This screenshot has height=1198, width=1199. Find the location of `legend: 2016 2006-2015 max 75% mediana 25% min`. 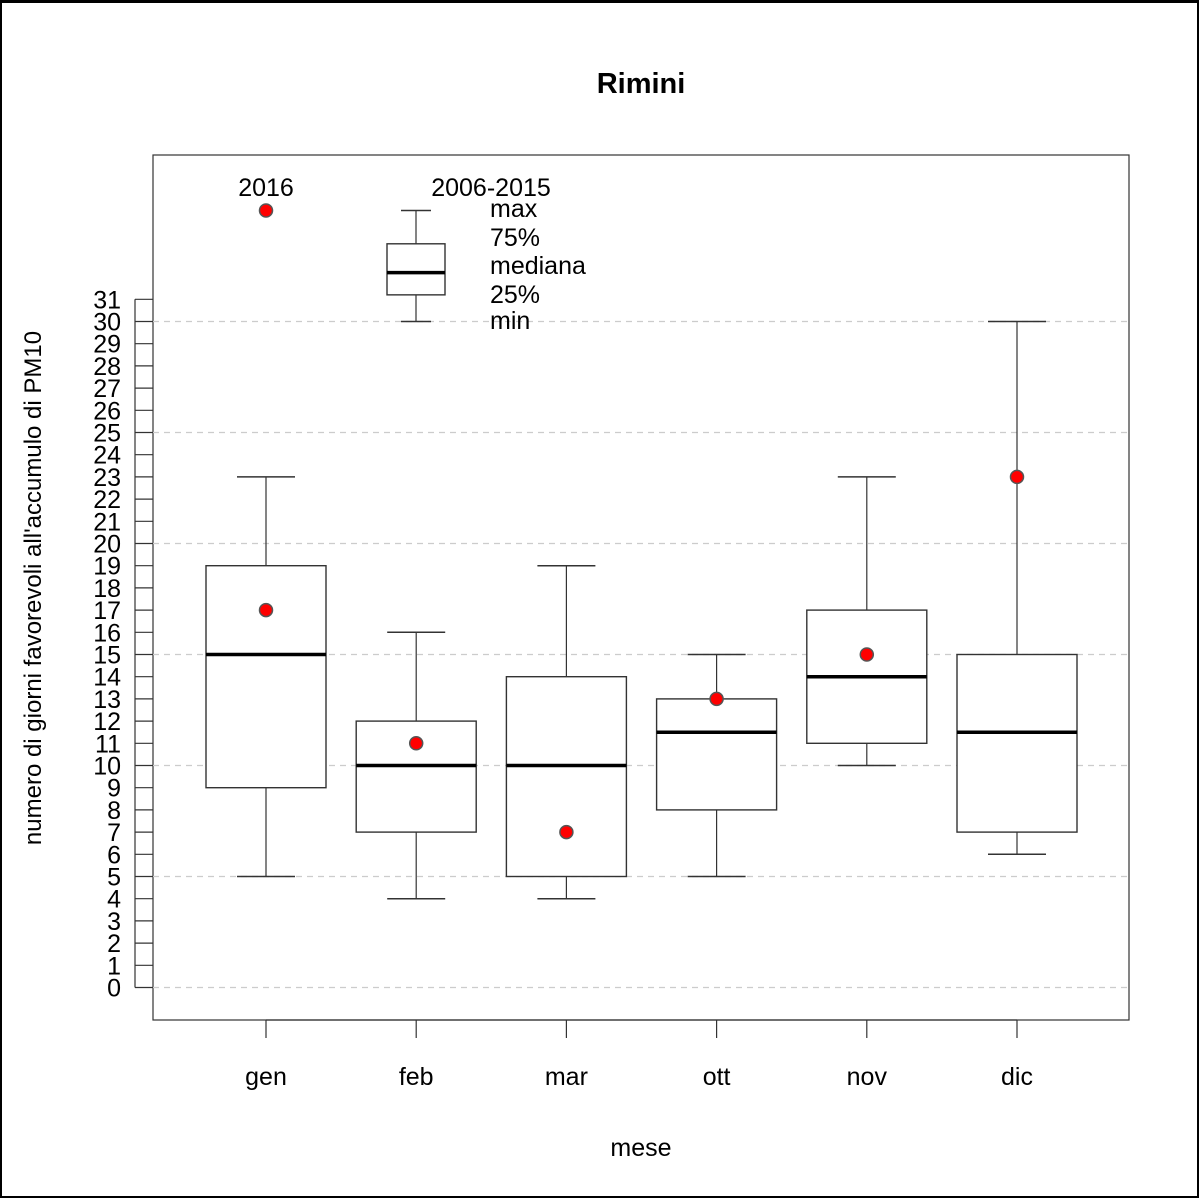

legend: 2016 2006-2015 max 75% mediana 25% min is located at coordinates (412, 254).